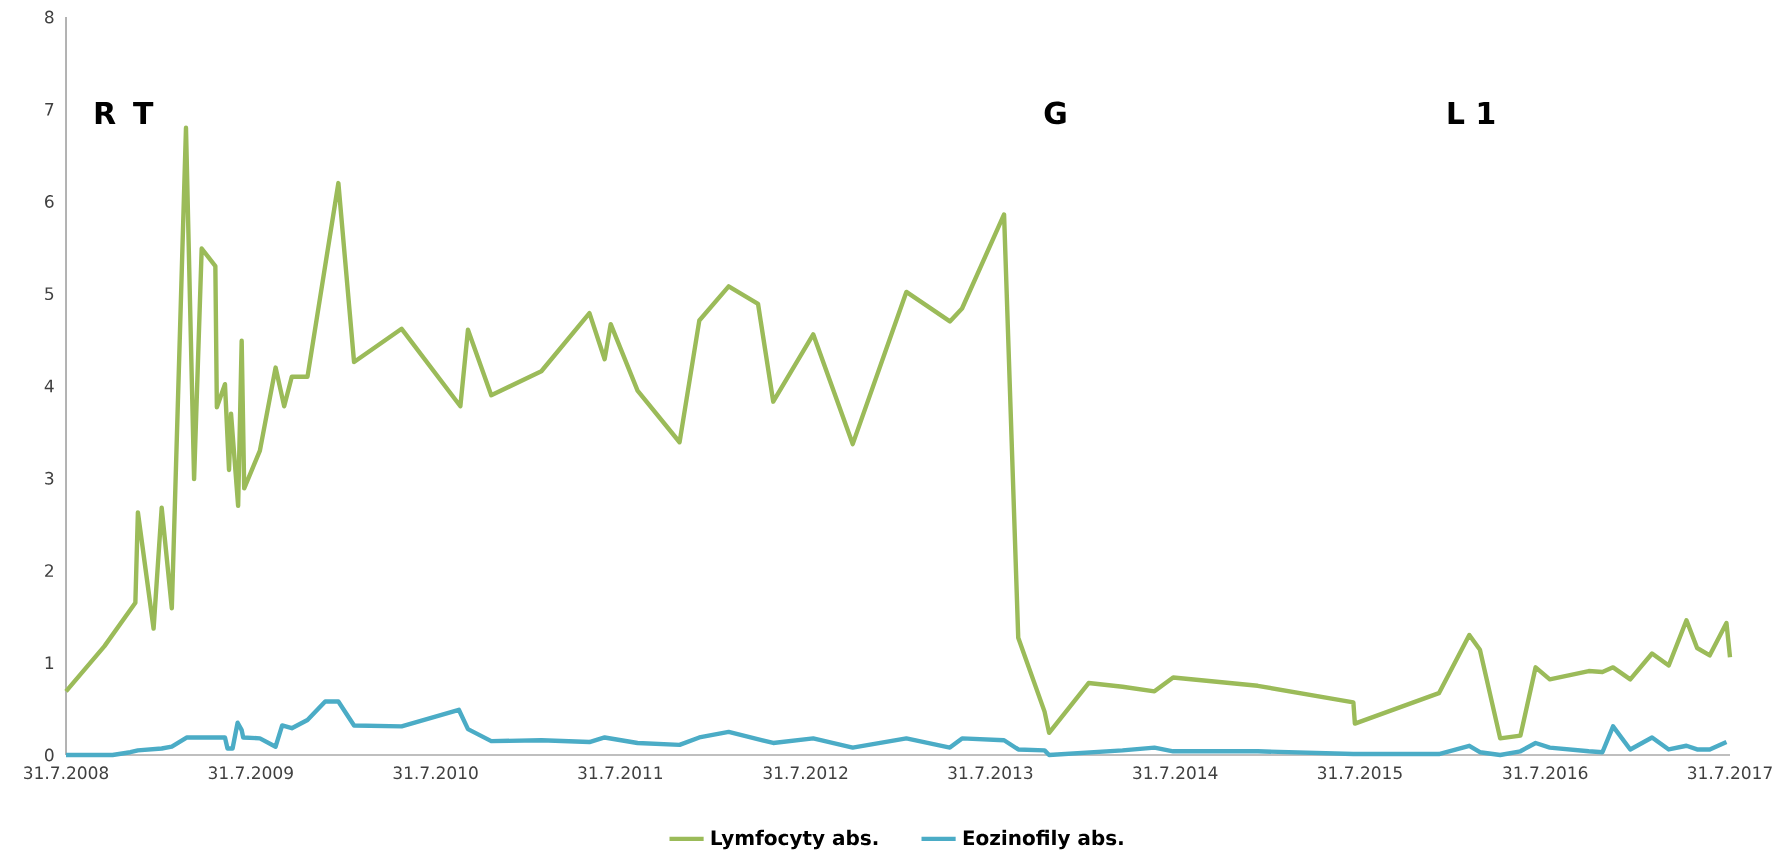 This screenshot has width=1784, height=851. Describe the element at coordinates (49, 662) in the screenshot. I see `y-tick-label: 1` at that location.